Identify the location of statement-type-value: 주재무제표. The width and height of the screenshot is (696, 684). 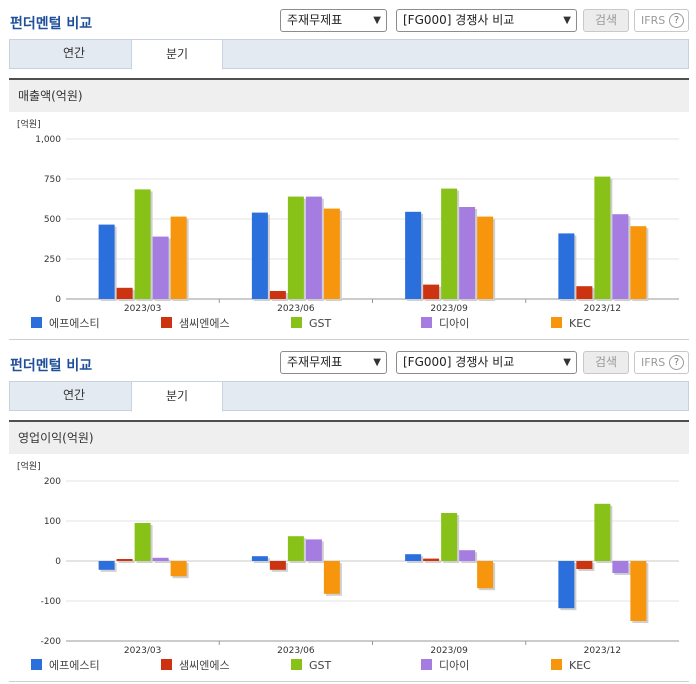
(315, 362).